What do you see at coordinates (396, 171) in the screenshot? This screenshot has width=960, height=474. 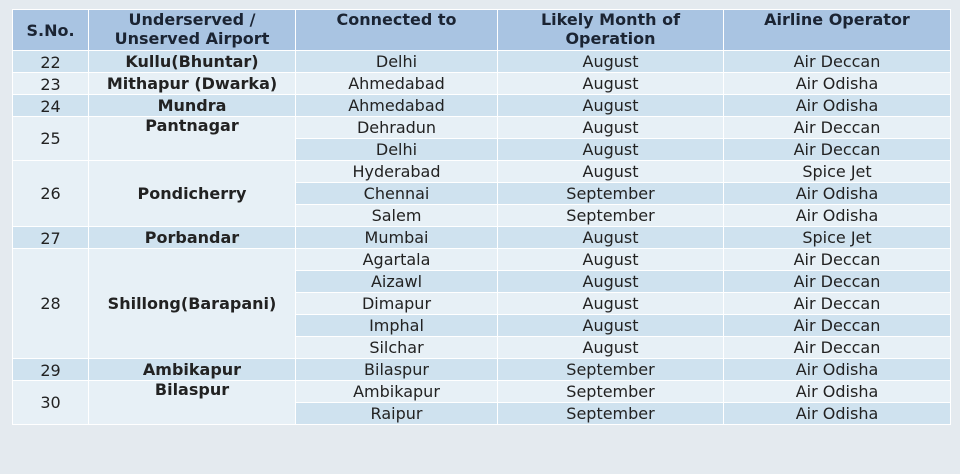 I see `cell-connected-to: Hyderabad` at bounding box center [396, 171].